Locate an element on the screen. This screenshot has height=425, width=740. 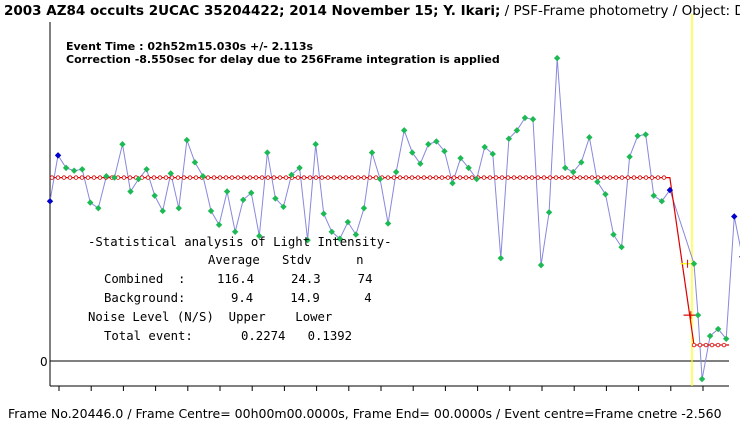
stats-background-label: Background: is located at coordinates (144, 298).